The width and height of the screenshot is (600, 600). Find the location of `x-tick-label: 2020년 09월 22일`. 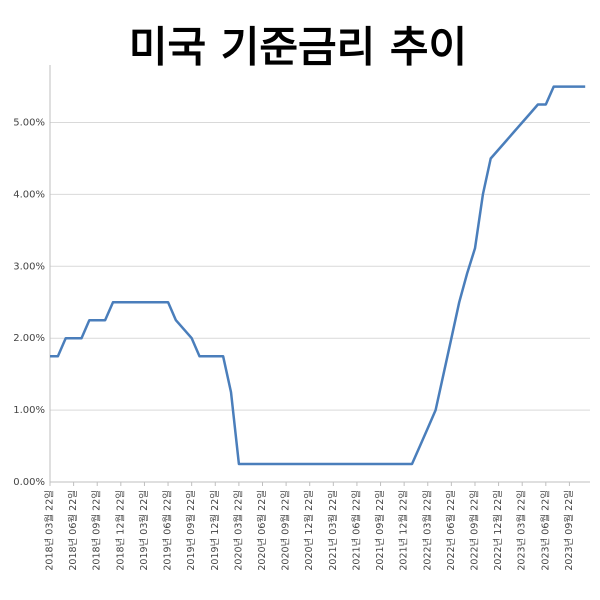

x-tick-label: 2020년 09월 22일 is located at coordinates (286, 530).